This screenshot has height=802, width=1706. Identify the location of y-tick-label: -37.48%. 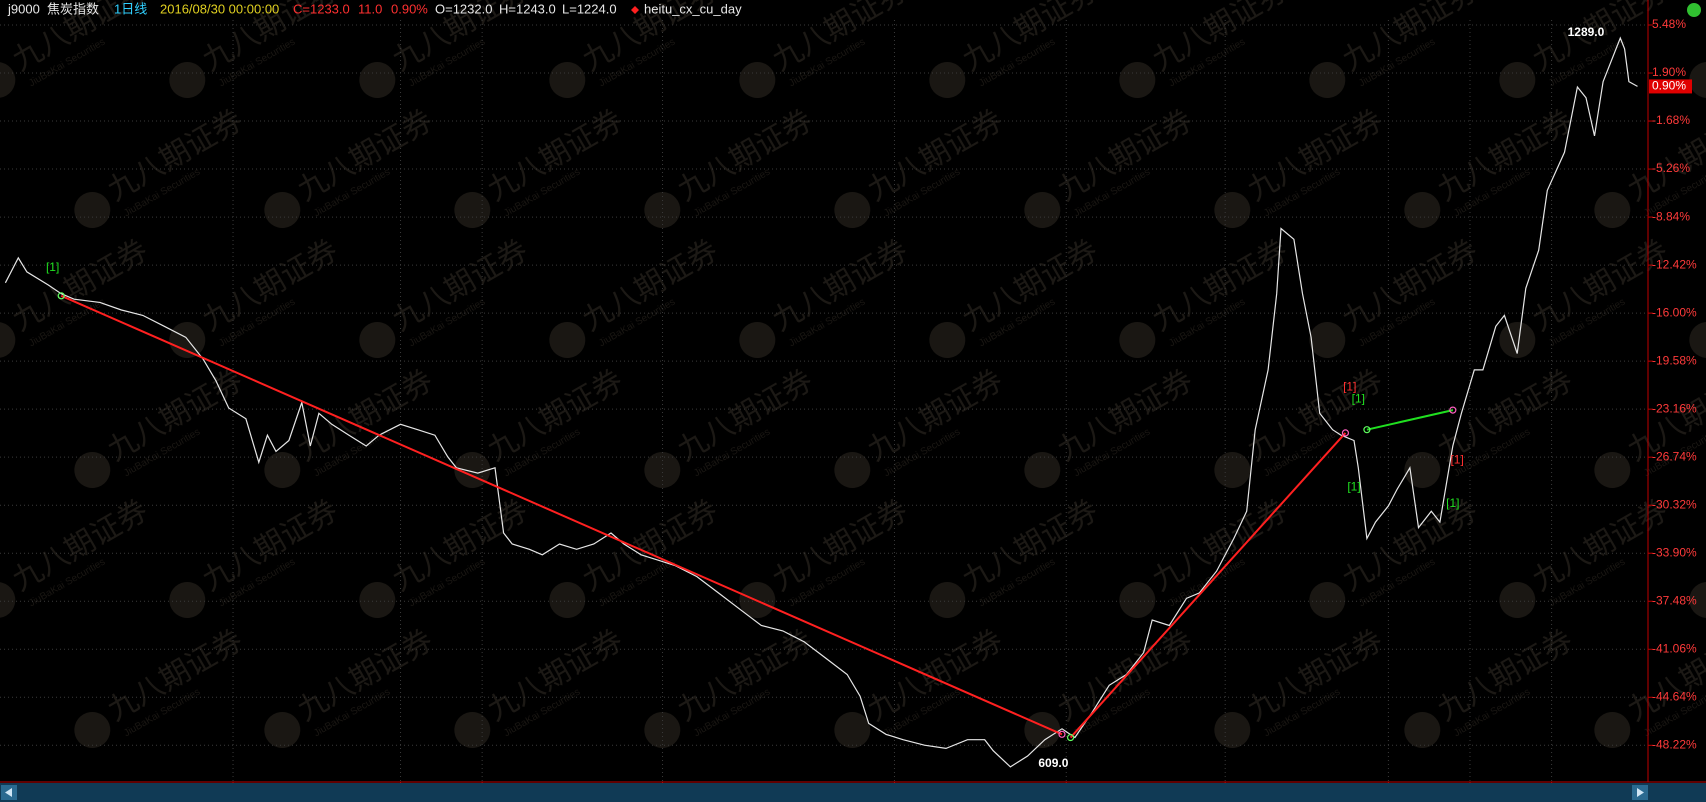
(1674, 600).